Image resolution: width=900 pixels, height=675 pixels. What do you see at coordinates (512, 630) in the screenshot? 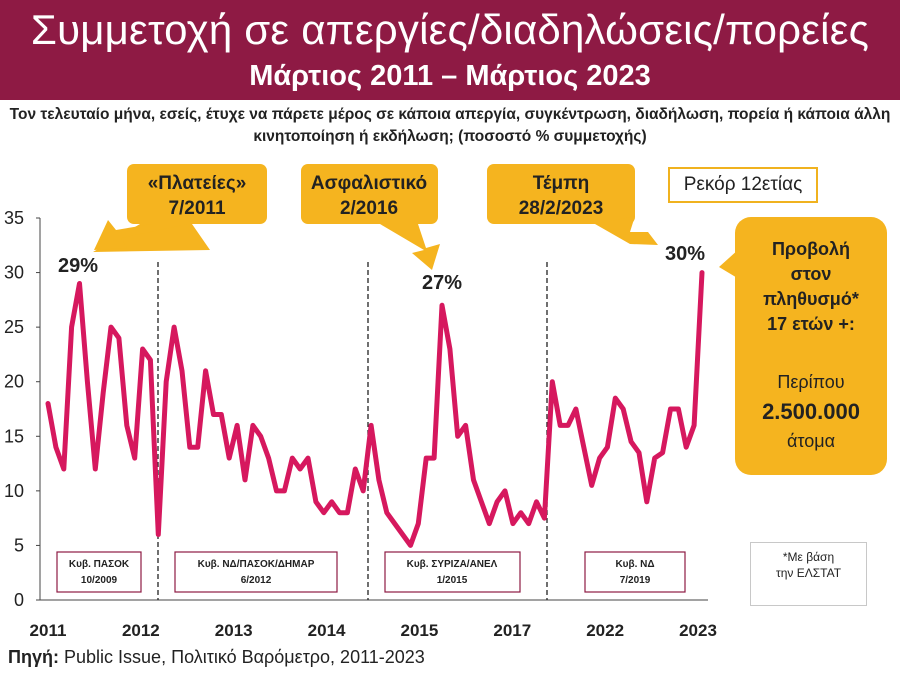
I see `x-tick-label: 2017` at bounding box center [512, 630].